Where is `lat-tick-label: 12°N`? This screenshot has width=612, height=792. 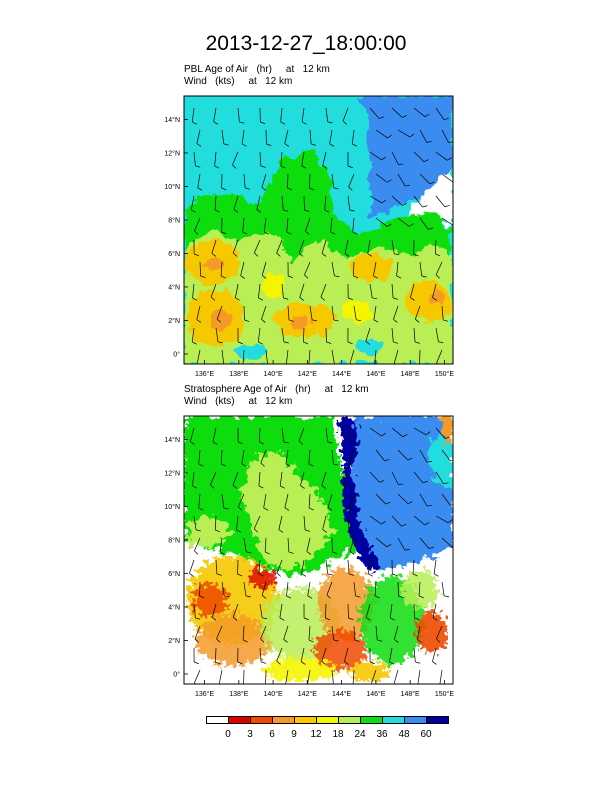
lat-tick-label: 12°N is located at coordinates (172, 473).